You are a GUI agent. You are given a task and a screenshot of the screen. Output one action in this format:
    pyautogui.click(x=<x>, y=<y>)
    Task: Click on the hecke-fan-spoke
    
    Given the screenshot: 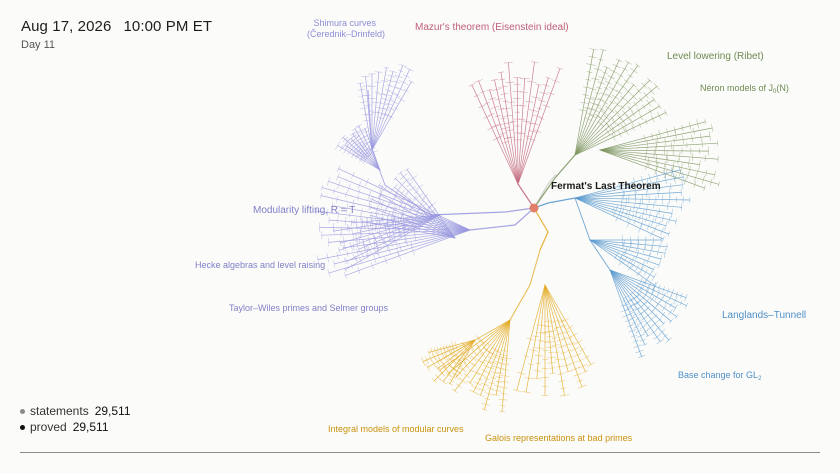 What is the action you would take?
    pyautogui.click(x=417, y=211)
    